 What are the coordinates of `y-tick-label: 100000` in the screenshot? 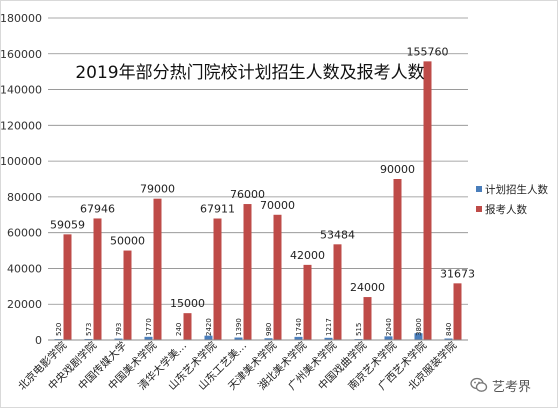 It's located at (21, 161).